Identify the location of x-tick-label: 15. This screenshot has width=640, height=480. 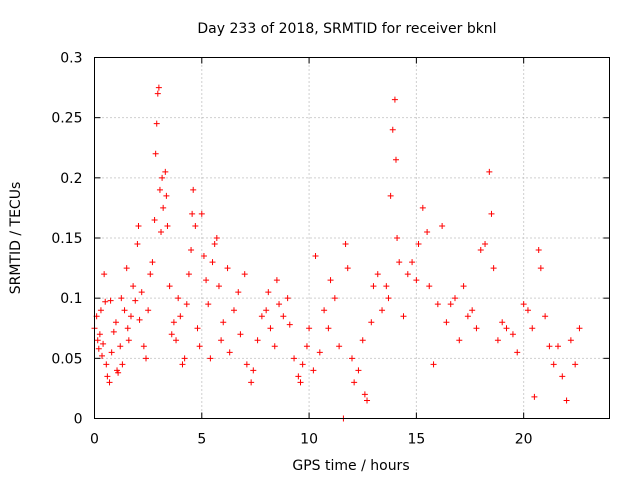
(416, 440).